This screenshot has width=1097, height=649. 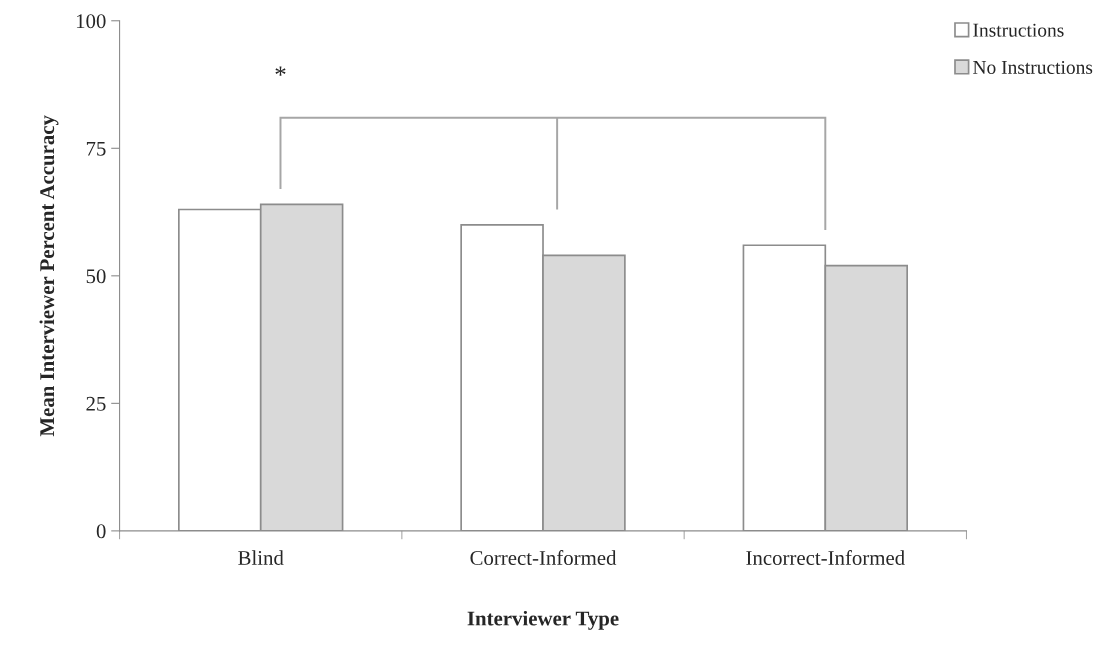 I want to click on x-tick-label: Blind, so click(x=261, y=557).